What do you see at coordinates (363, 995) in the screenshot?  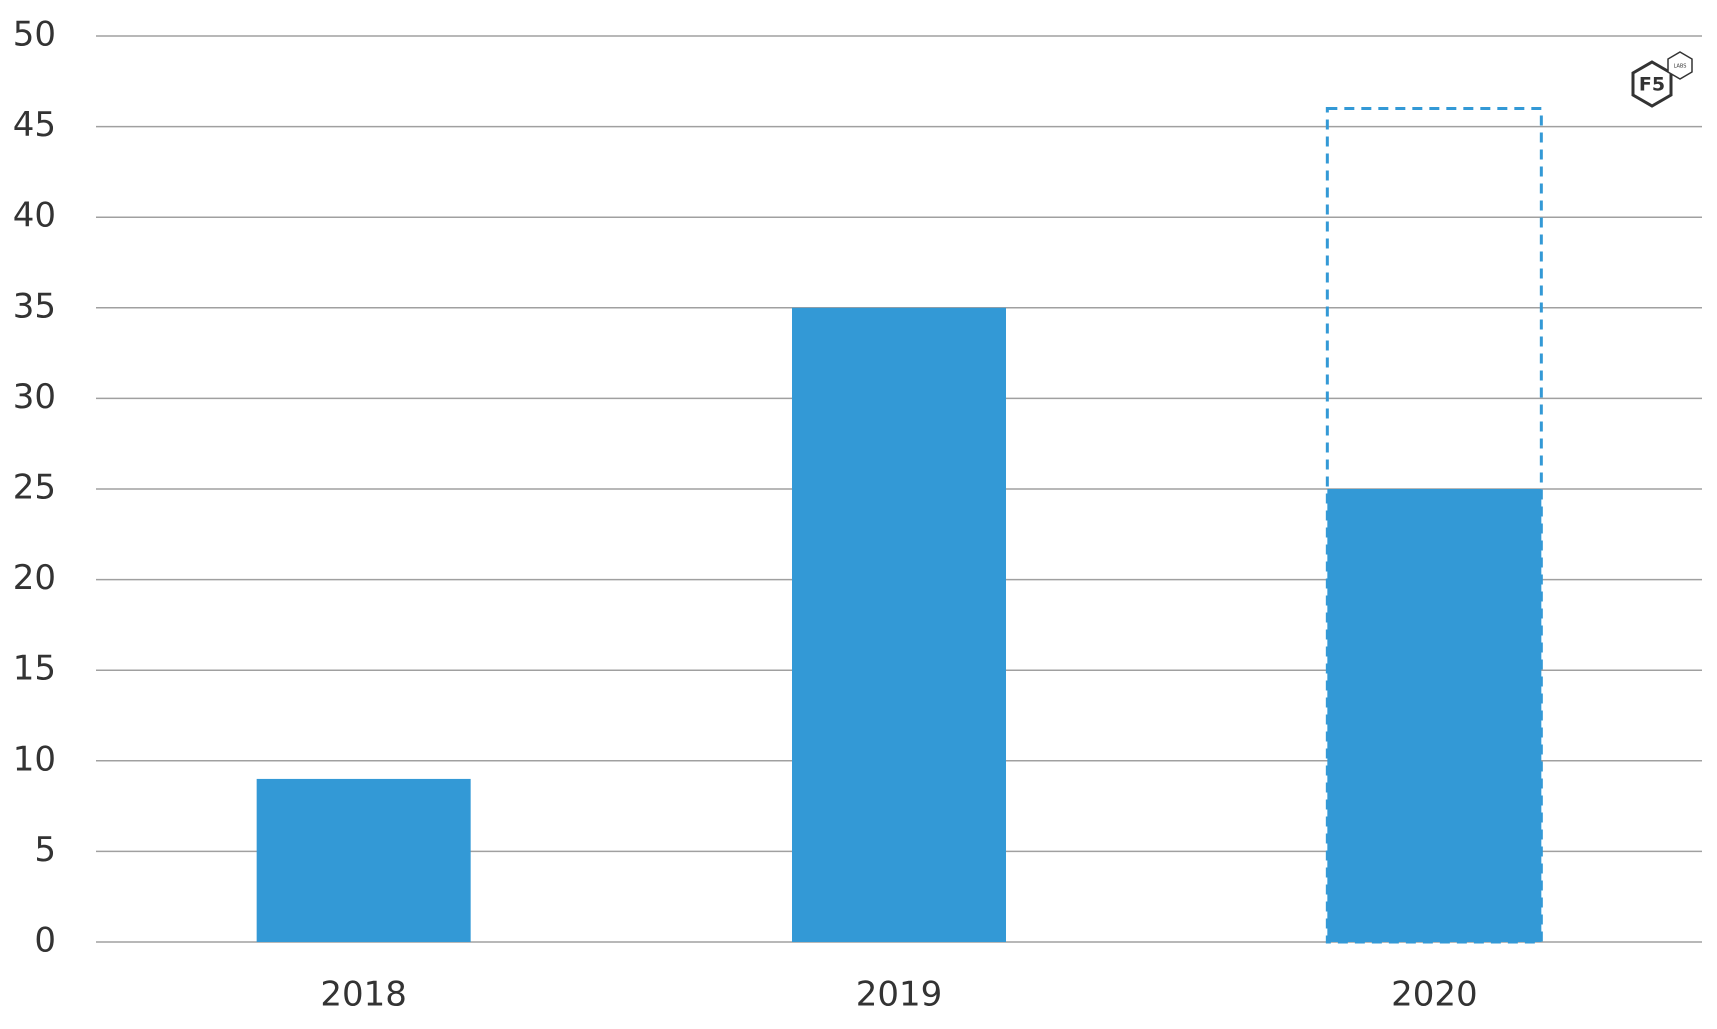 I see `x-tick-label: 2018` at bounding box center [363, 995].